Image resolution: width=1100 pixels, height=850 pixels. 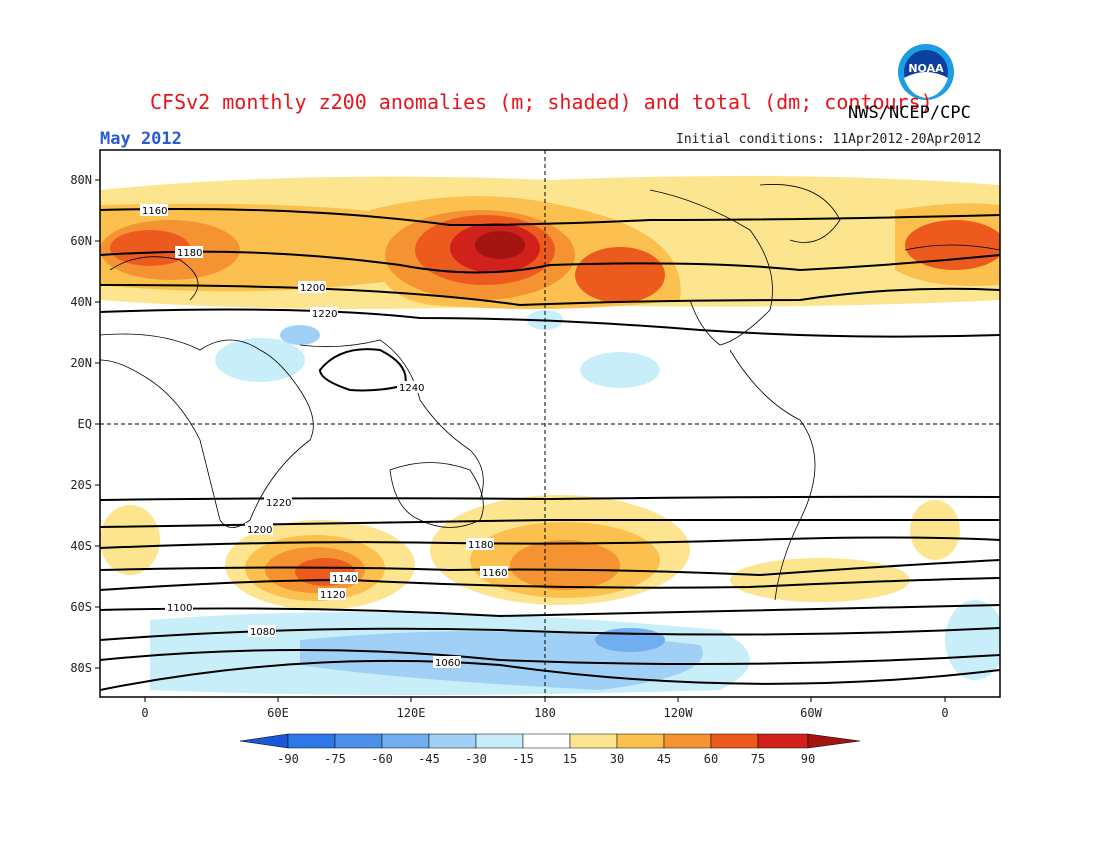 What do you see at coordinates (411, 388) in the screenshot?
I see `contour-label: 1240` at bounding box center [411, 388].